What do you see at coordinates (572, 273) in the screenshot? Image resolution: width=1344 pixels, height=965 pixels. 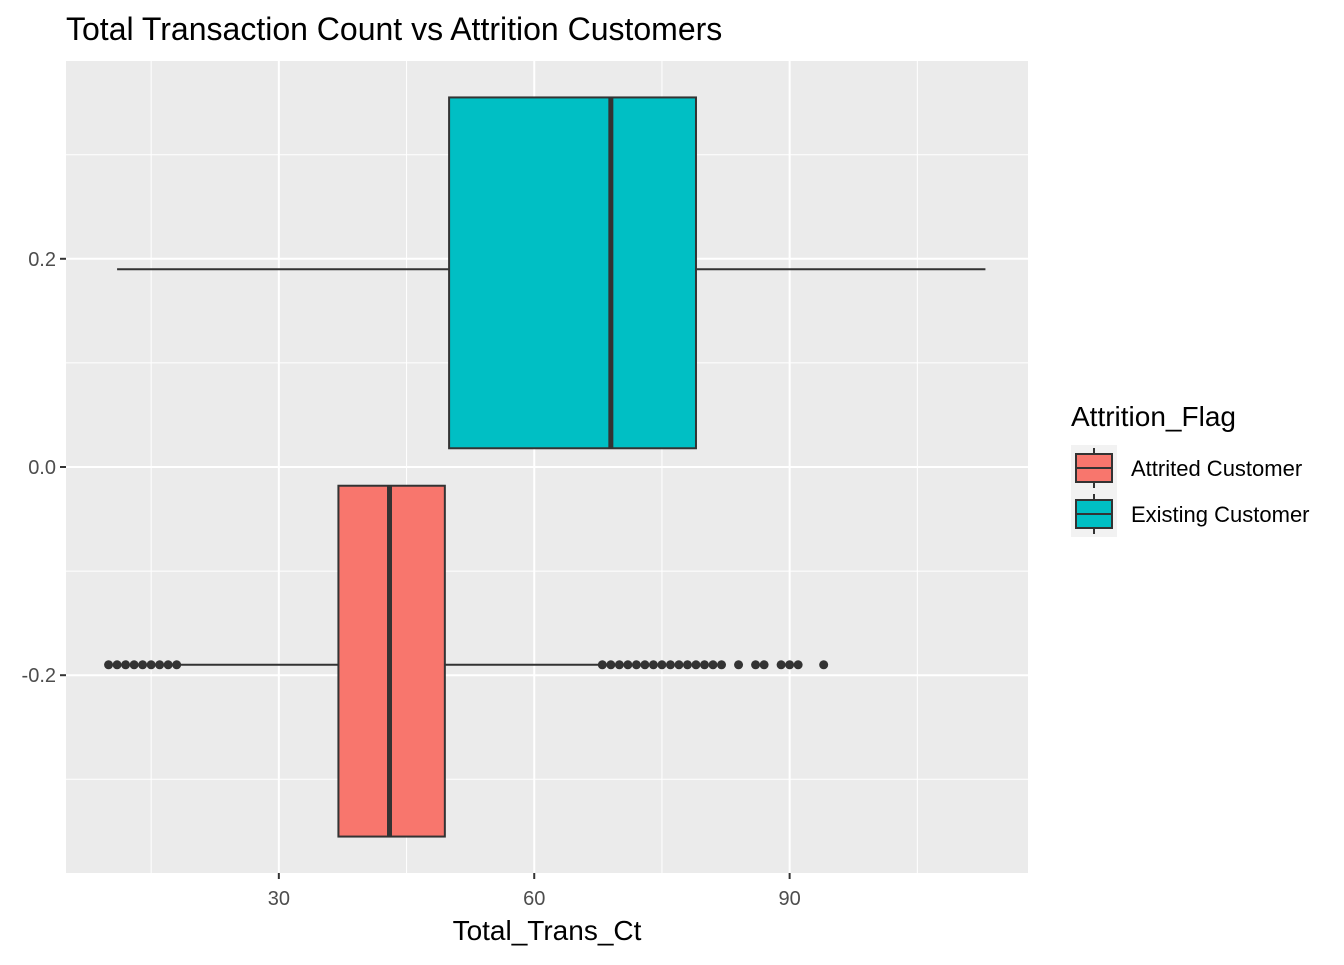 I see `iqr-box` at bounding box center [572, 273].